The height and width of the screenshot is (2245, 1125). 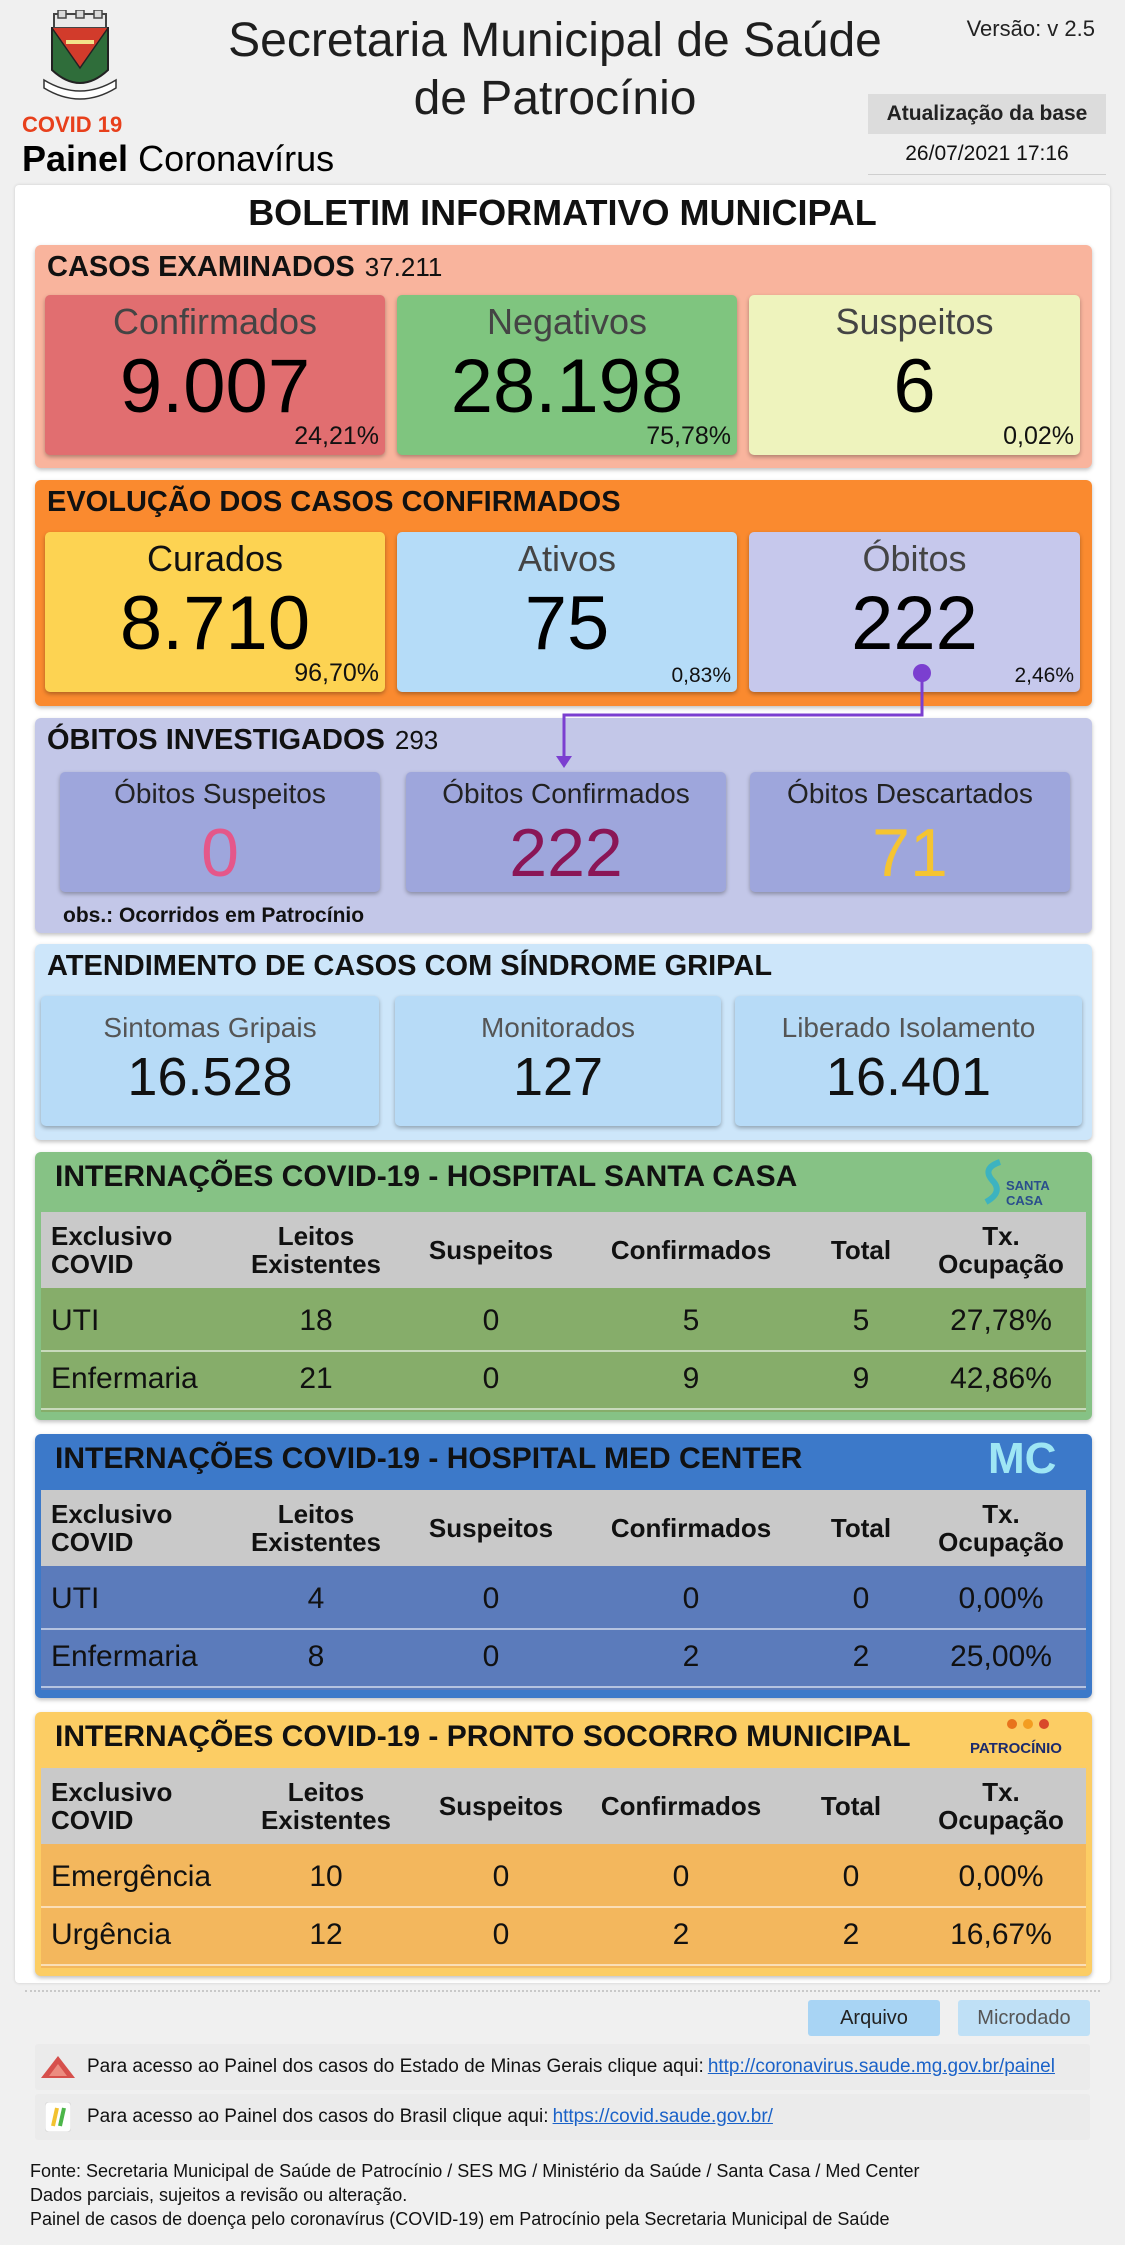 I want to click on table-row: Enfermaria 21 0 9 9 42,86%, so click(x=563, y=1381).